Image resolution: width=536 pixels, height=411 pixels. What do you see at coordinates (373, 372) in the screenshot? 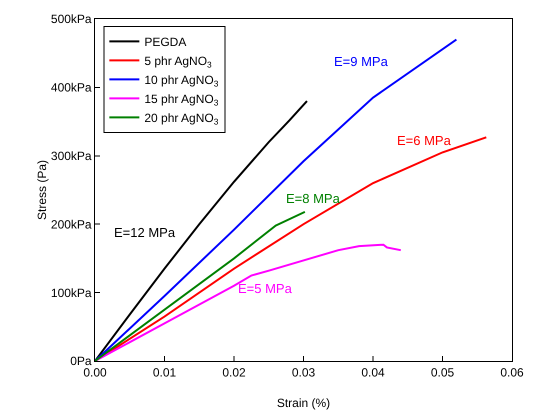
I see `x-tick-label: 0.04` at bounding box center [373, 372].